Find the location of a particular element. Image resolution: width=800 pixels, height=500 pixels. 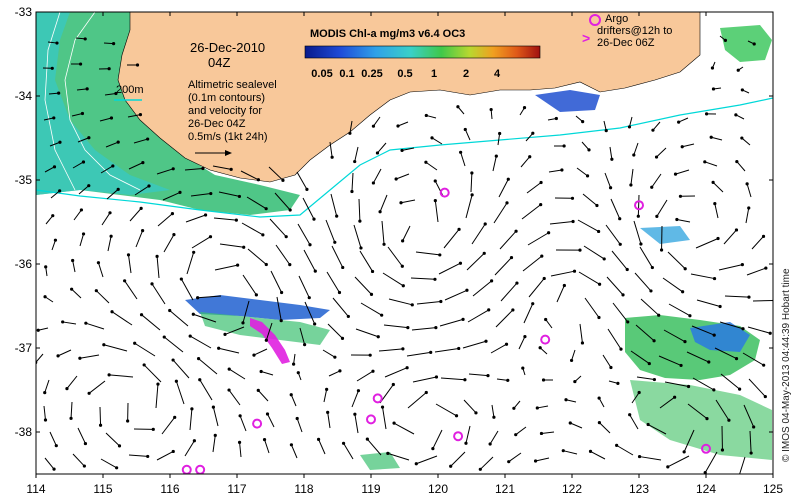

y-tick-label: -36 is located at coordinates (24, 264).